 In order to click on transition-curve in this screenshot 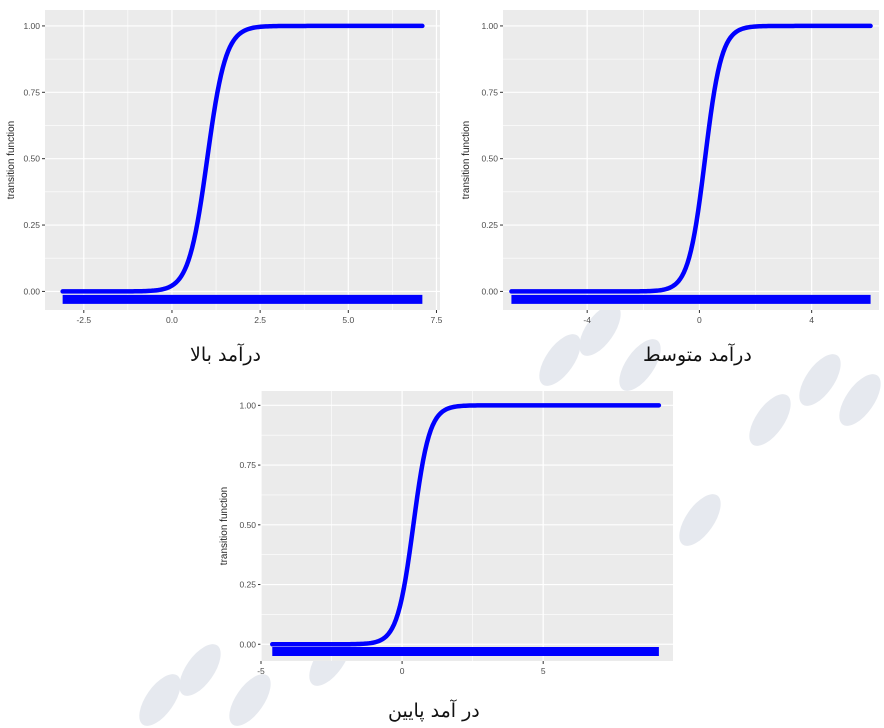, I will do `click(466, 525)`.